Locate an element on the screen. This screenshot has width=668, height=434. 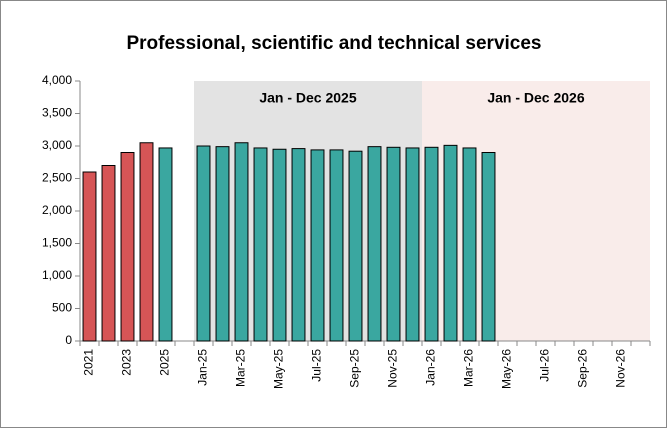
x-tick-label: Sep-25 is located at coordinates (355, 368).